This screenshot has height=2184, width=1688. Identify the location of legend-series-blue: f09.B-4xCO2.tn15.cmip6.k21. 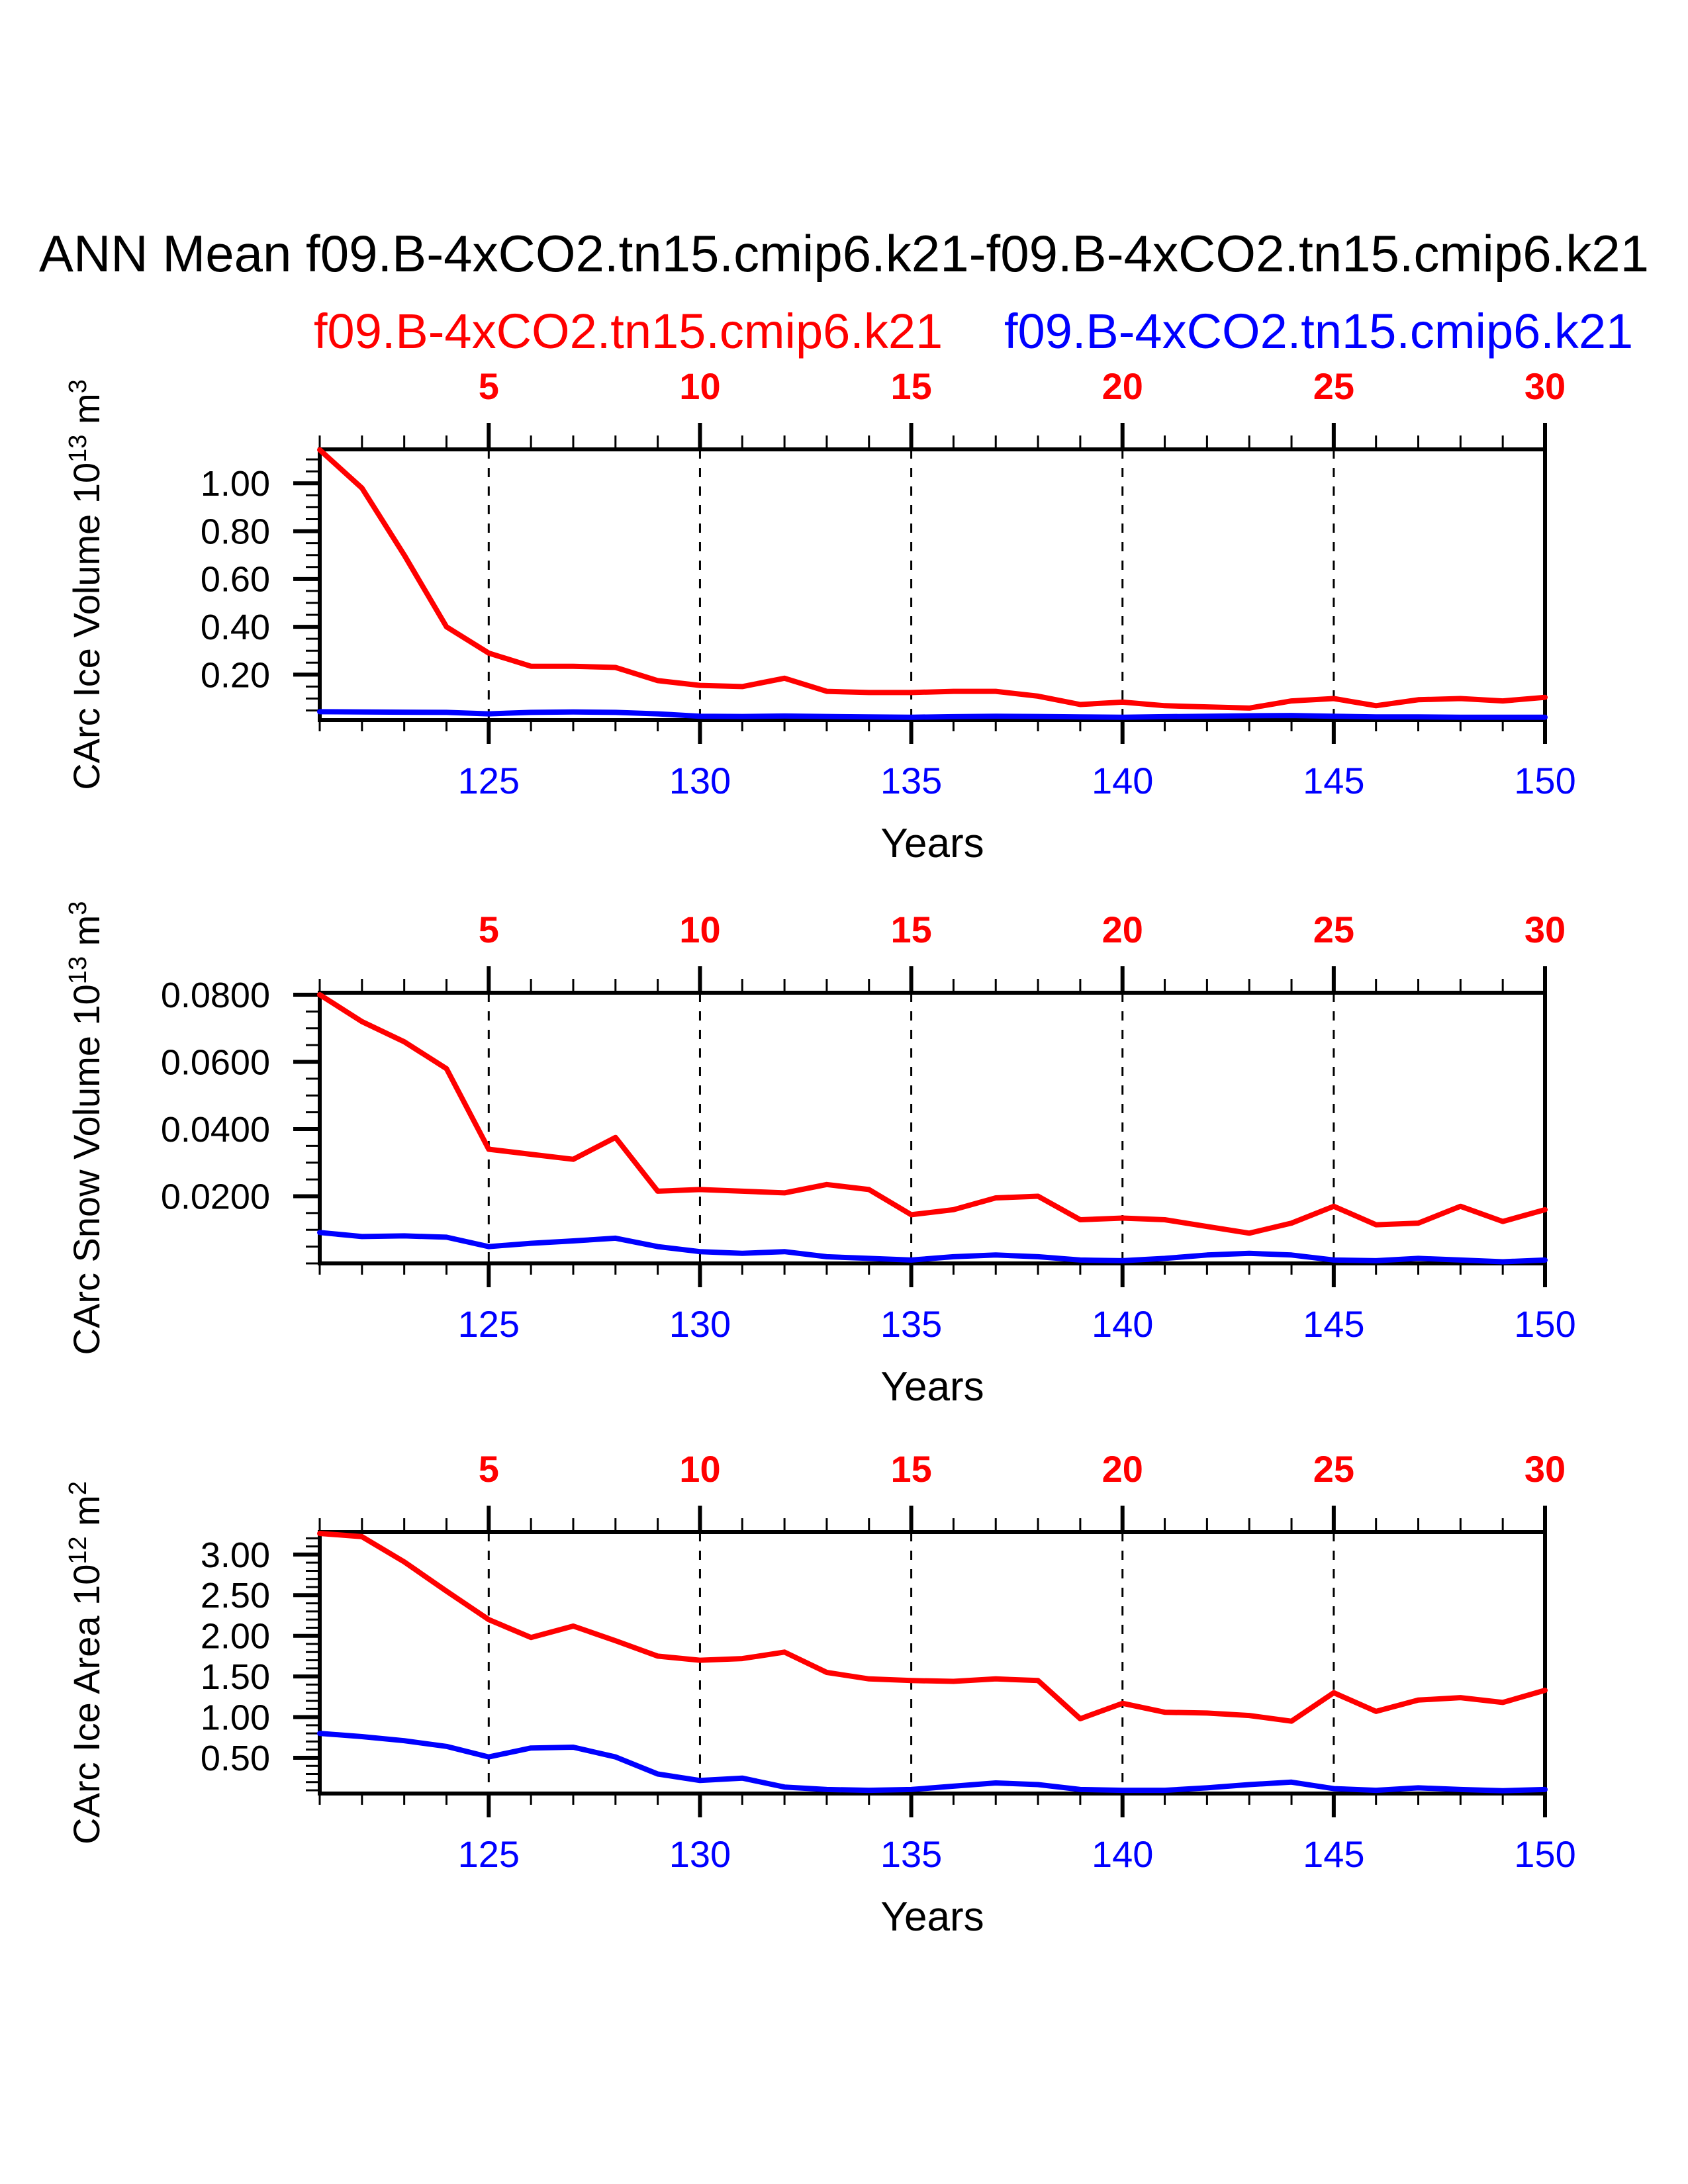
(1319, 331).